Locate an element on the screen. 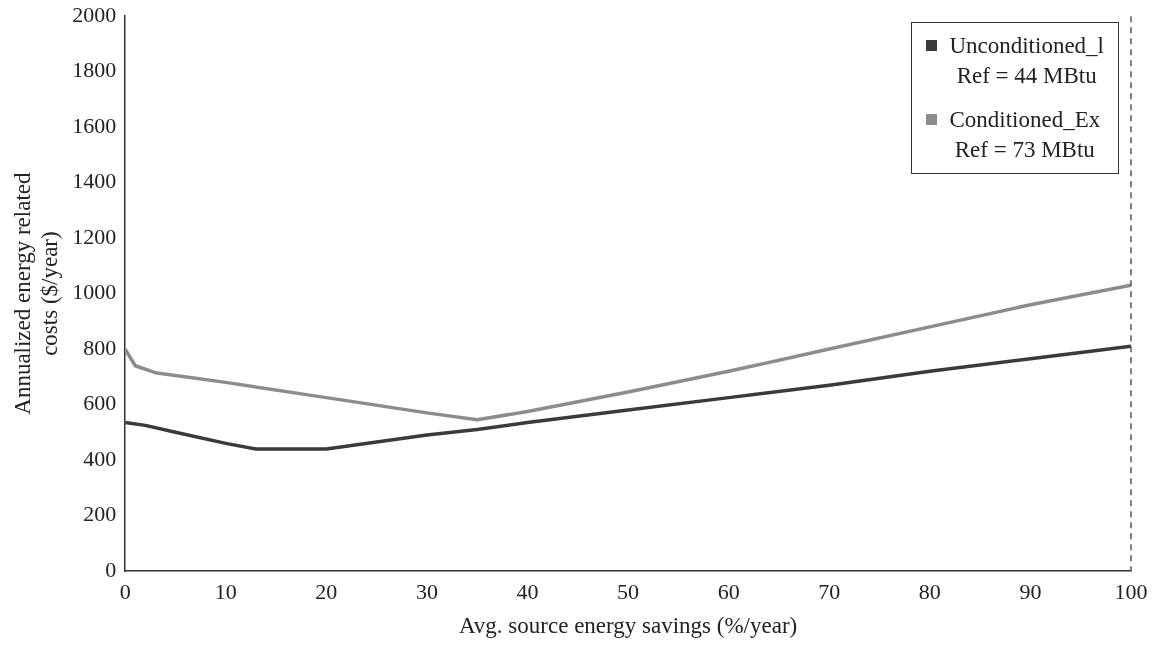  x-tick-label: 40 is located at coordinates (527, 591).